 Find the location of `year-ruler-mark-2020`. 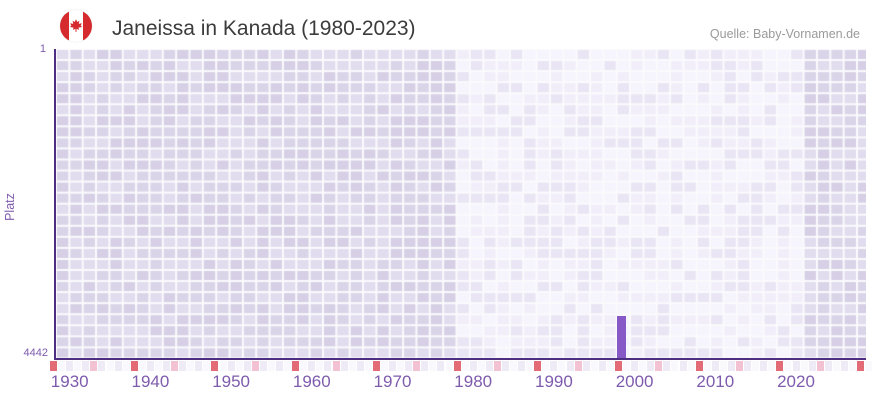

year-ruler-mark-2020 is located at coordinates (796, 366).